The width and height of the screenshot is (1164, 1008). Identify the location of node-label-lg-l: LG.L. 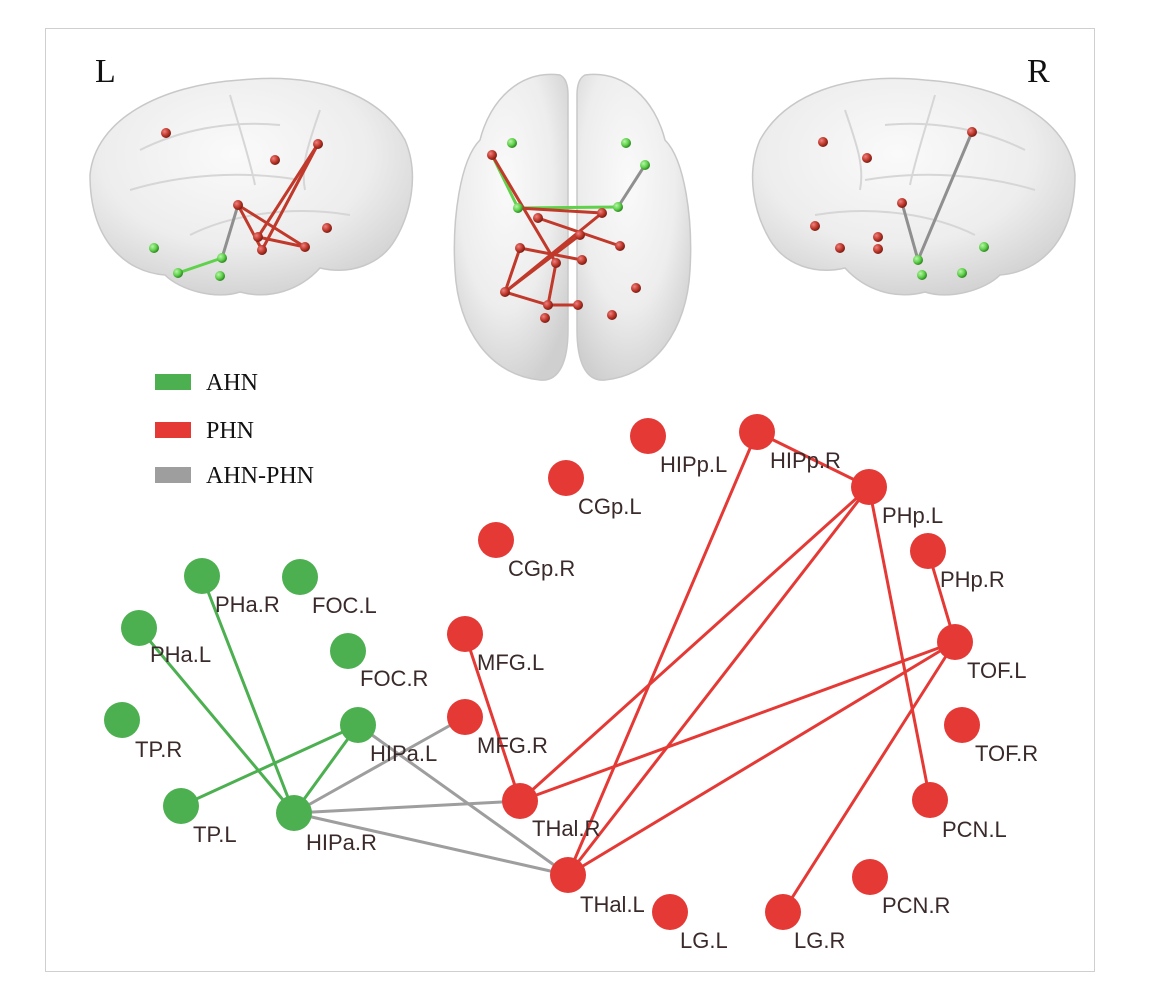
(704, 940).